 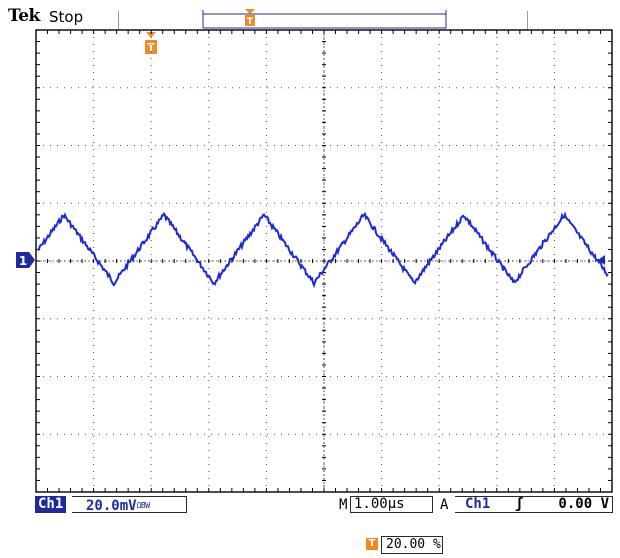 What do you see at coordinates (323, 250) in the screenshot?
I see `ch1-waveform` at bounding box center [323, 250].